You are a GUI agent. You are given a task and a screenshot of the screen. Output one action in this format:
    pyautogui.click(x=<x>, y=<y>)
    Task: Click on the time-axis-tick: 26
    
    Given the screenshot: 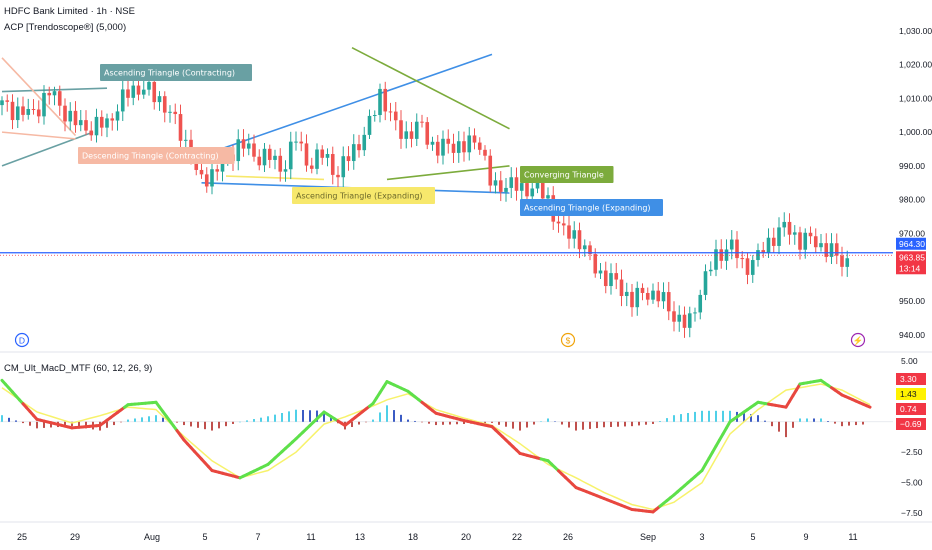 What is the action you would take?
    pyautogui.click(x=568, y=537)
    